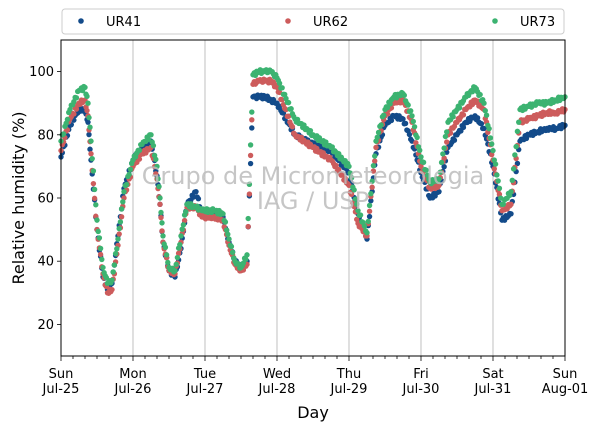 Image resolution: width=600 pixels, height=431 pixels. I want to click on y-tick-label: 80, so click(45, 135).